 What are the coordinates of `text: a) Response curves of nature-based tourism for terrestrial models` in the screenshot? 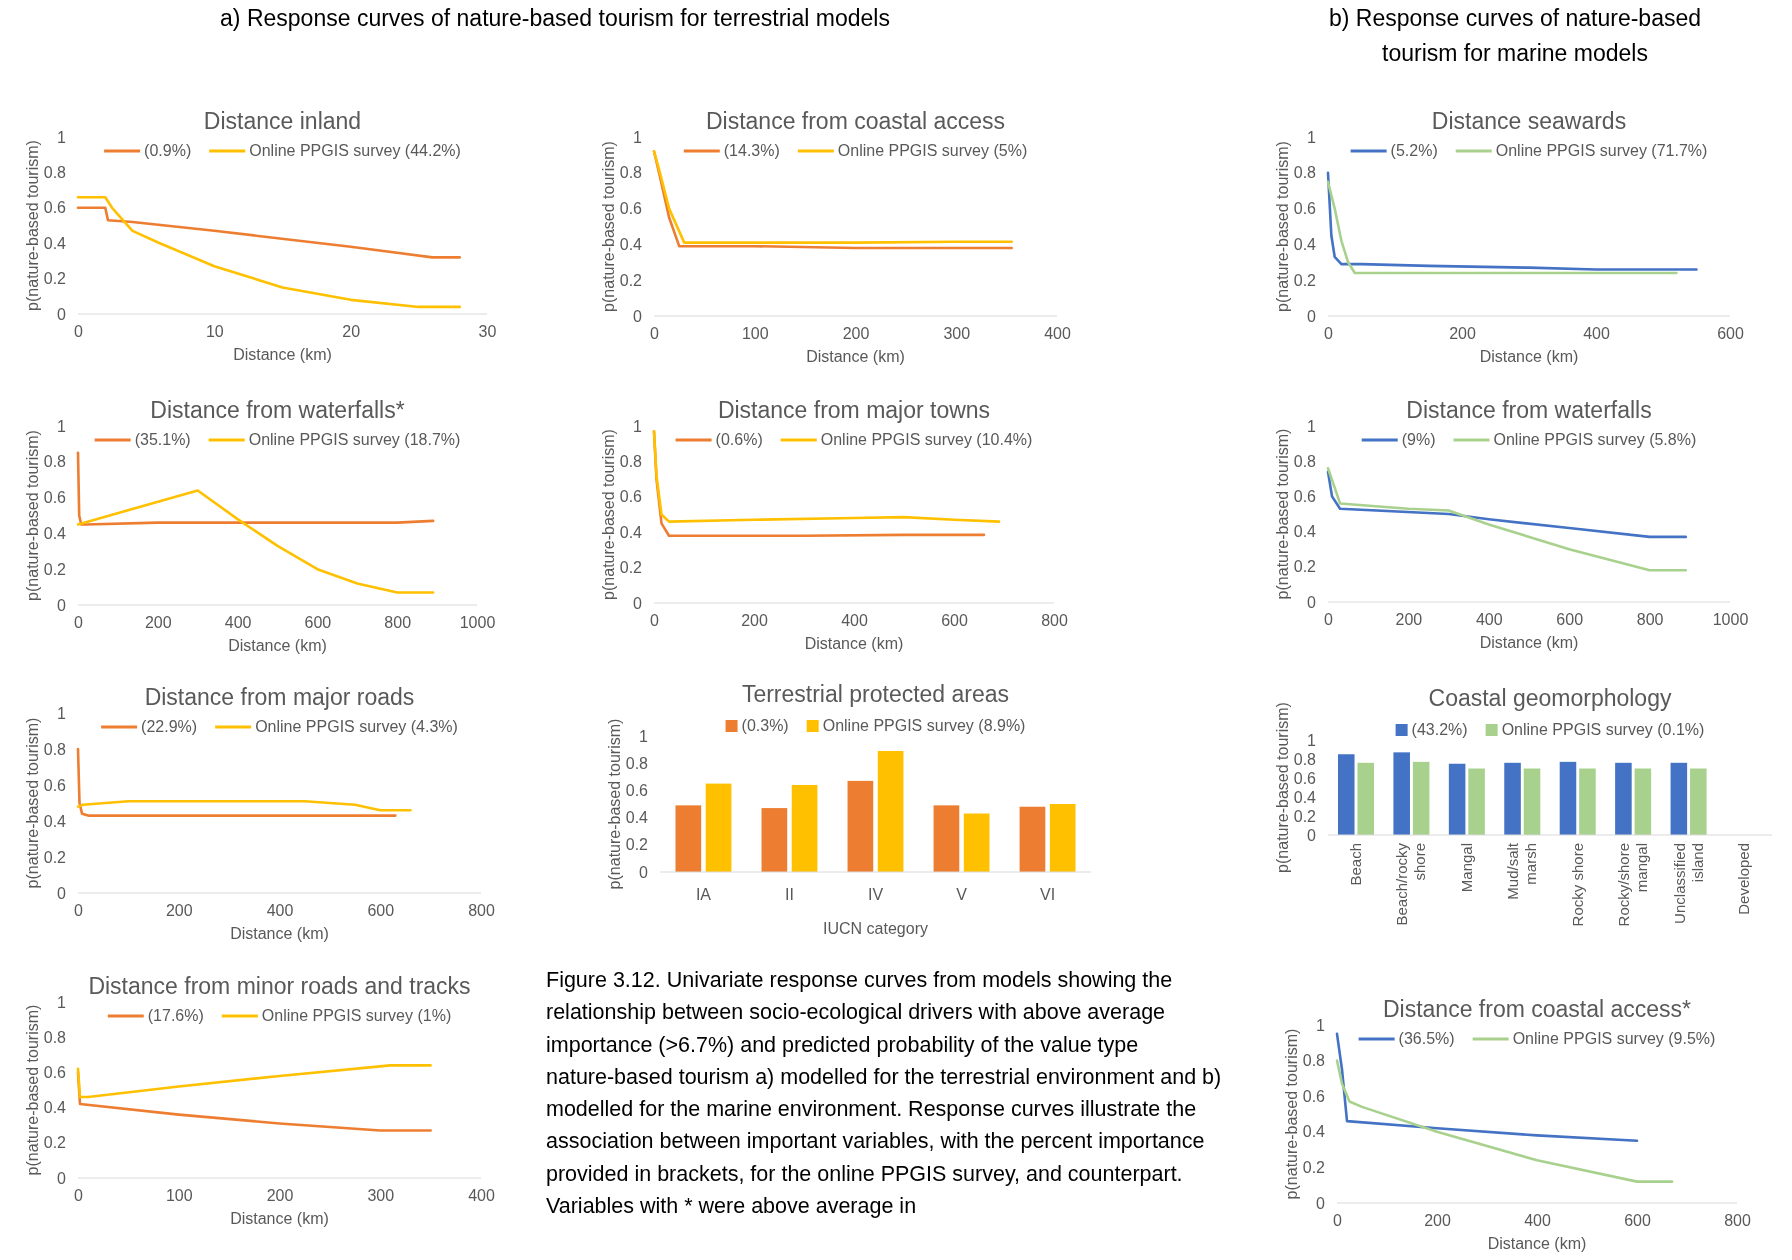 It's located at (555, 18).